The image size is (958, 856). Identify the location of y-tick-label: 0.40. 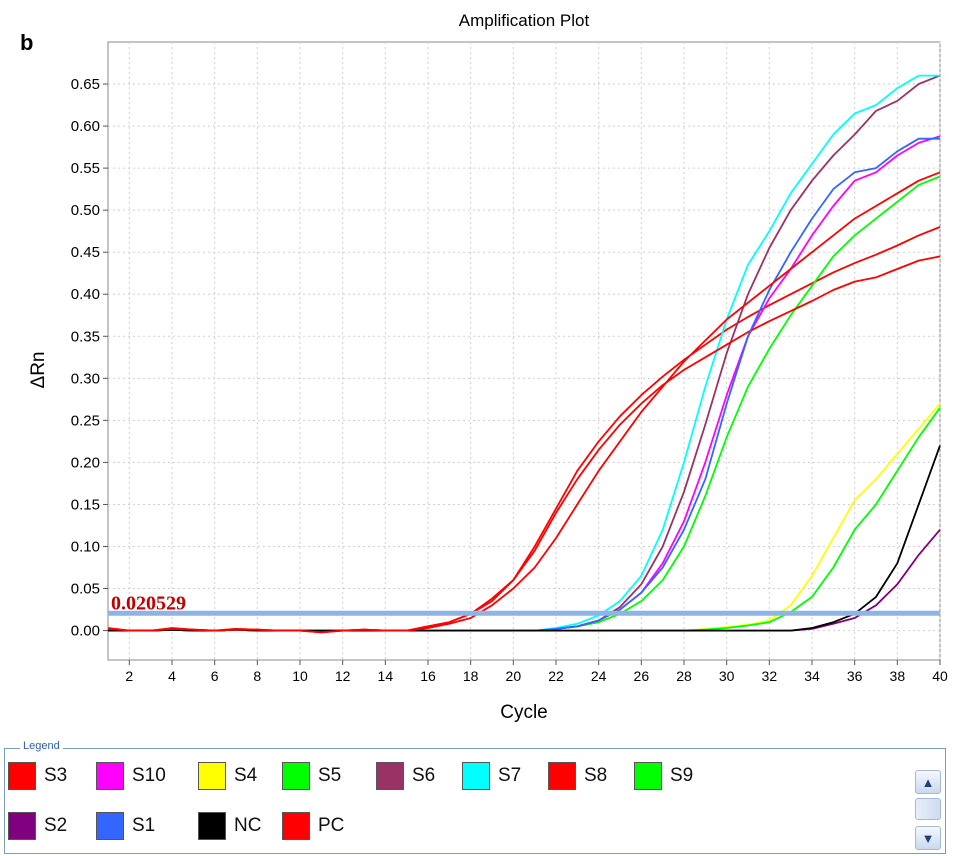
(85, 294).